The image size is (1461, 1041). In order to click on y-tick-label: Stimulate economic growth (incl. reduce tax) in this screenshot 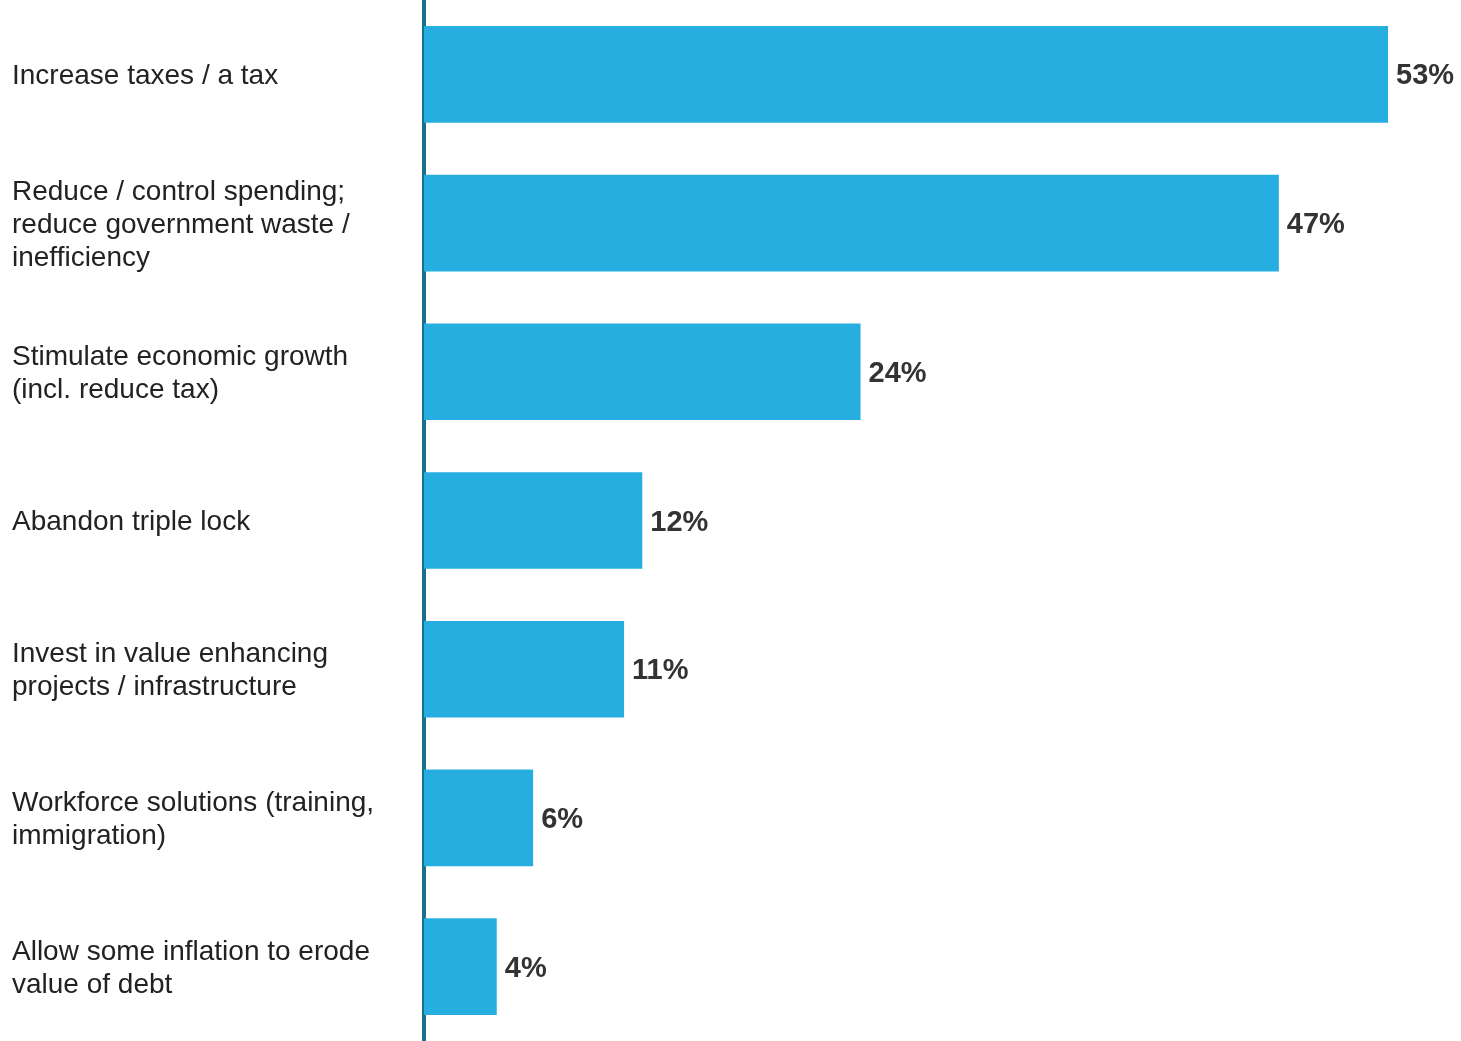, I will do `click(184, 371)`.